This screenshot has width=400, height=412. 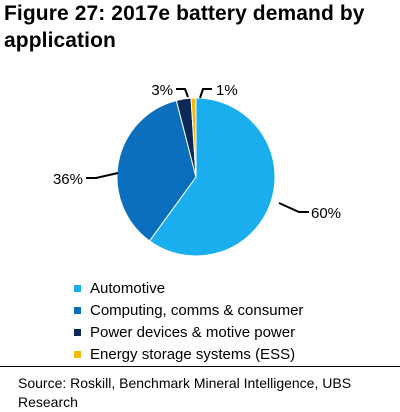 What do you see at coordinates (68, 179) in the screenshot?
I see `data-label-computing-comms-consumer: 36%` at bounding box center [68, 179].